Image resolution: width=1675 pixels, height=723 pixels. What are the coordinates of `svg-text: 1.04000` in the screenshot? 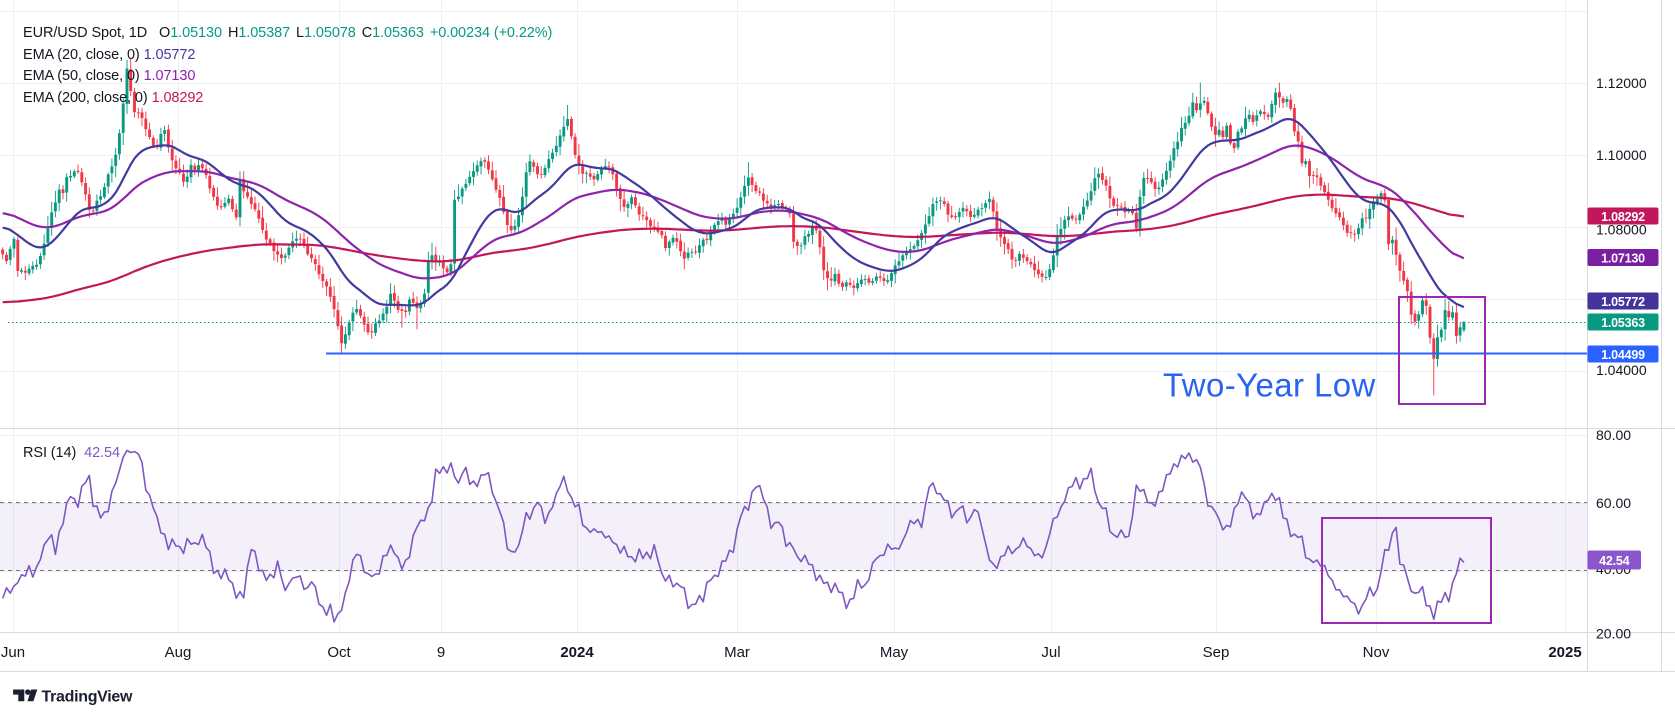 It's located at (1621, 370).